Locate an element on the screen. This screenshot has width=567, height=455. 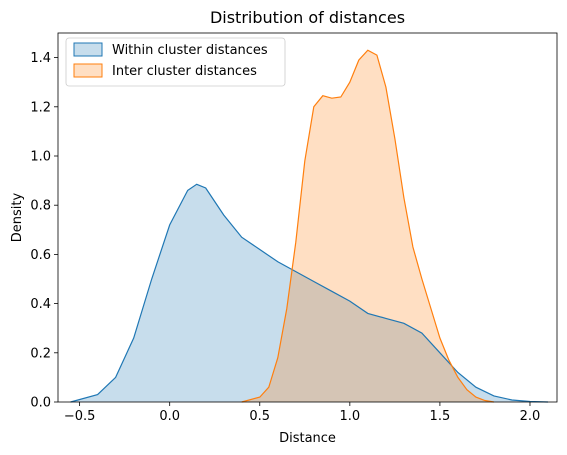
y-tick-label: 1.2 is located at coordinates (40, 107).